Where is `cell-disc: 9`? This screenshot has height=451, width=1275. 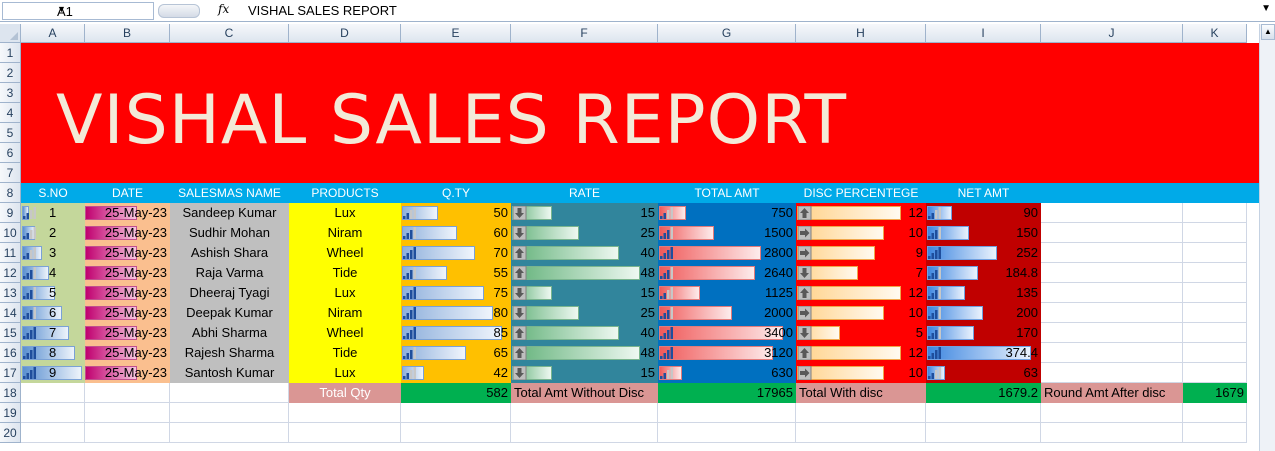 cell-disc: 9 is located at coordinates (861, 253).